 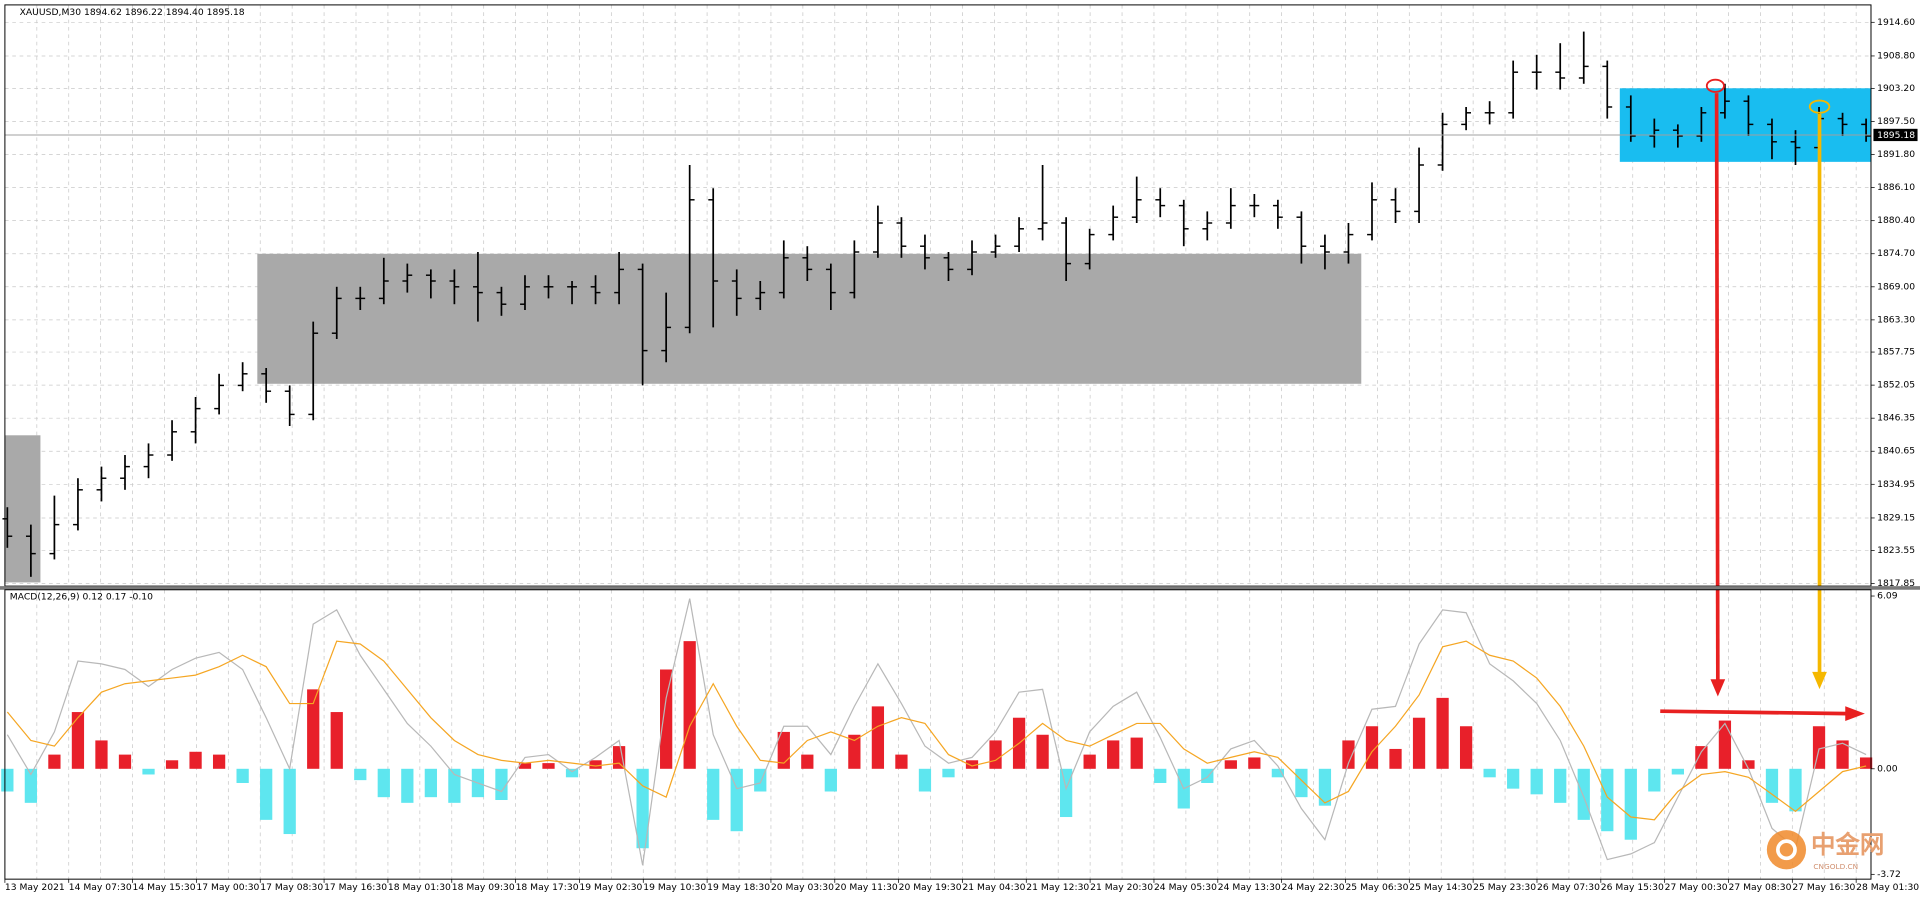 I want to click on y-tick-label: 1891.80, so click(x=1896, y=154).